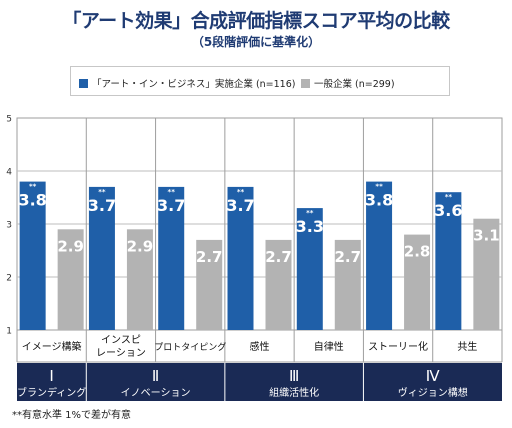  Describe the element at coordinates (433, 376) in the screenshot. I see `group-numeral: Ⅳ` at that location.